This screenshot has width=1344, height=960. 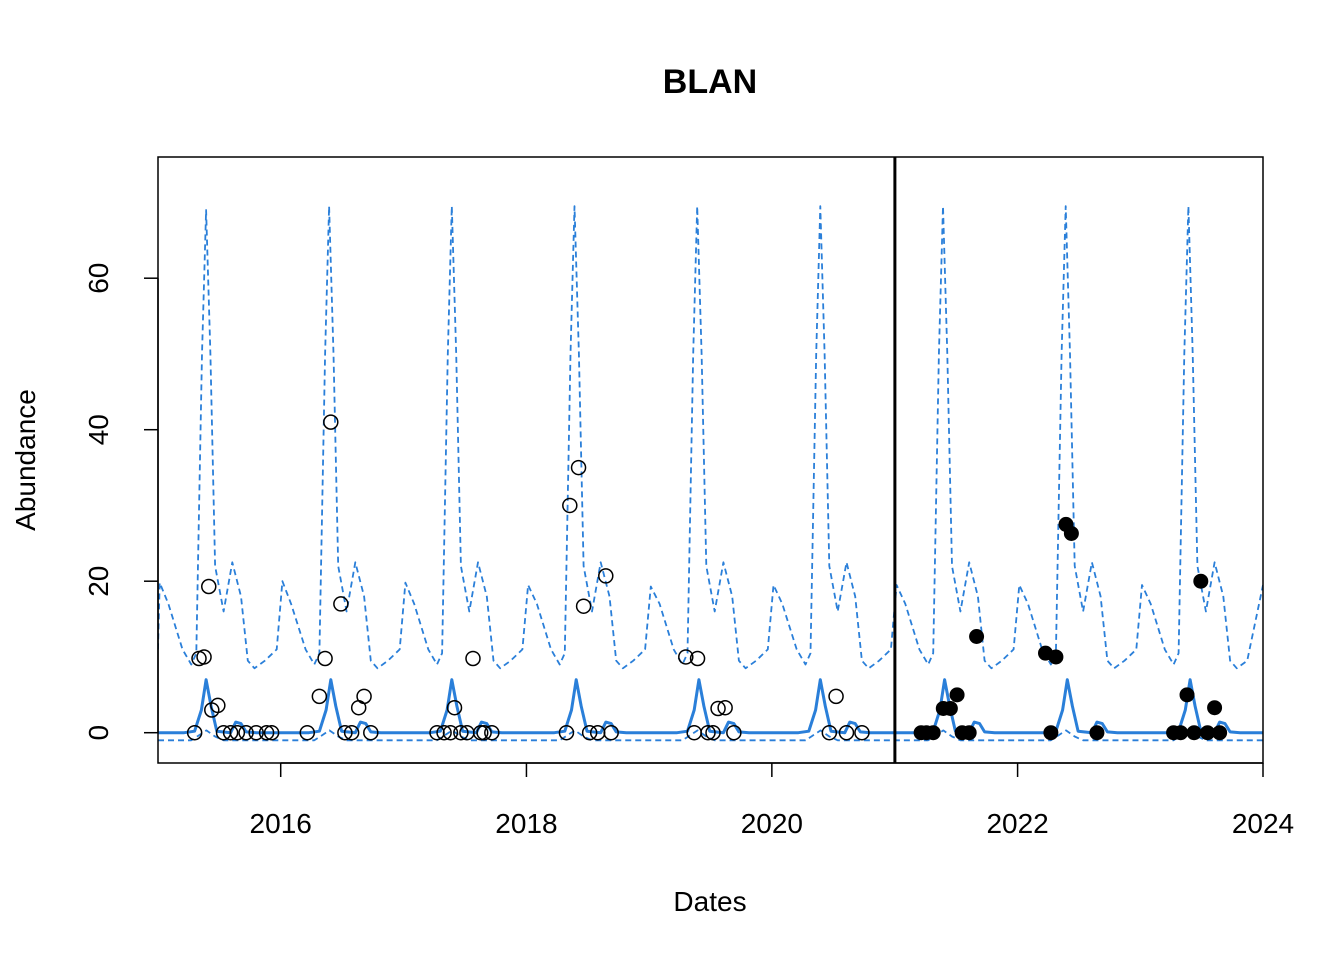 What do you see at coordinates (98, 429) in the screenshot?
I see `y-tick-label: 40` at bounding box center [98, 429].